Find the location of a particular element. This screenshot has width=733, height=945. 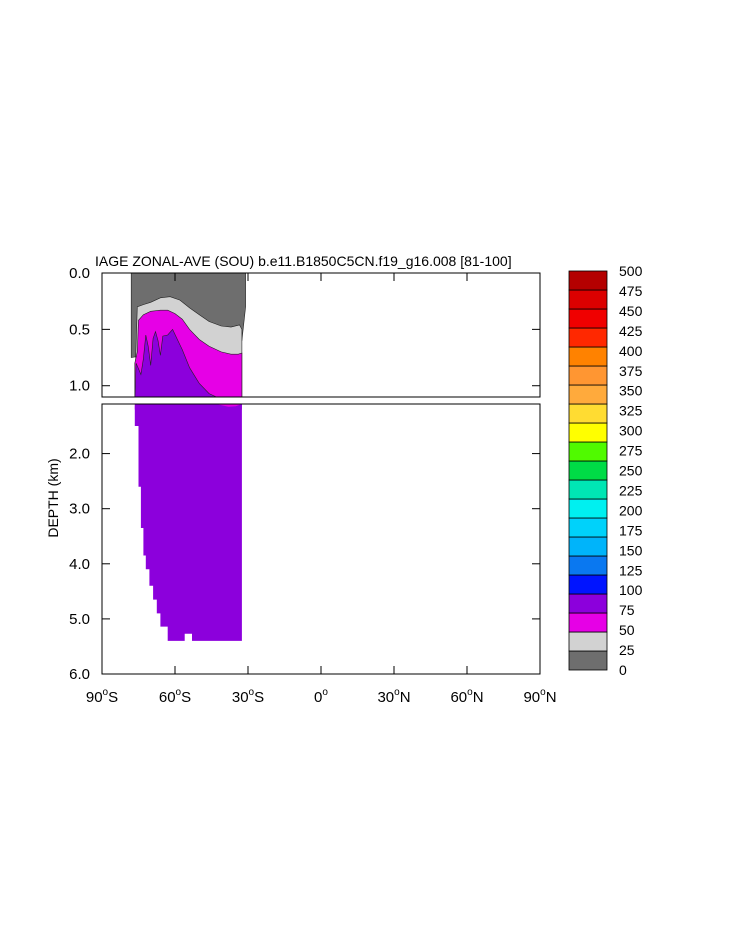

colorbar-label: 200 is located at coordinates (631, 510).